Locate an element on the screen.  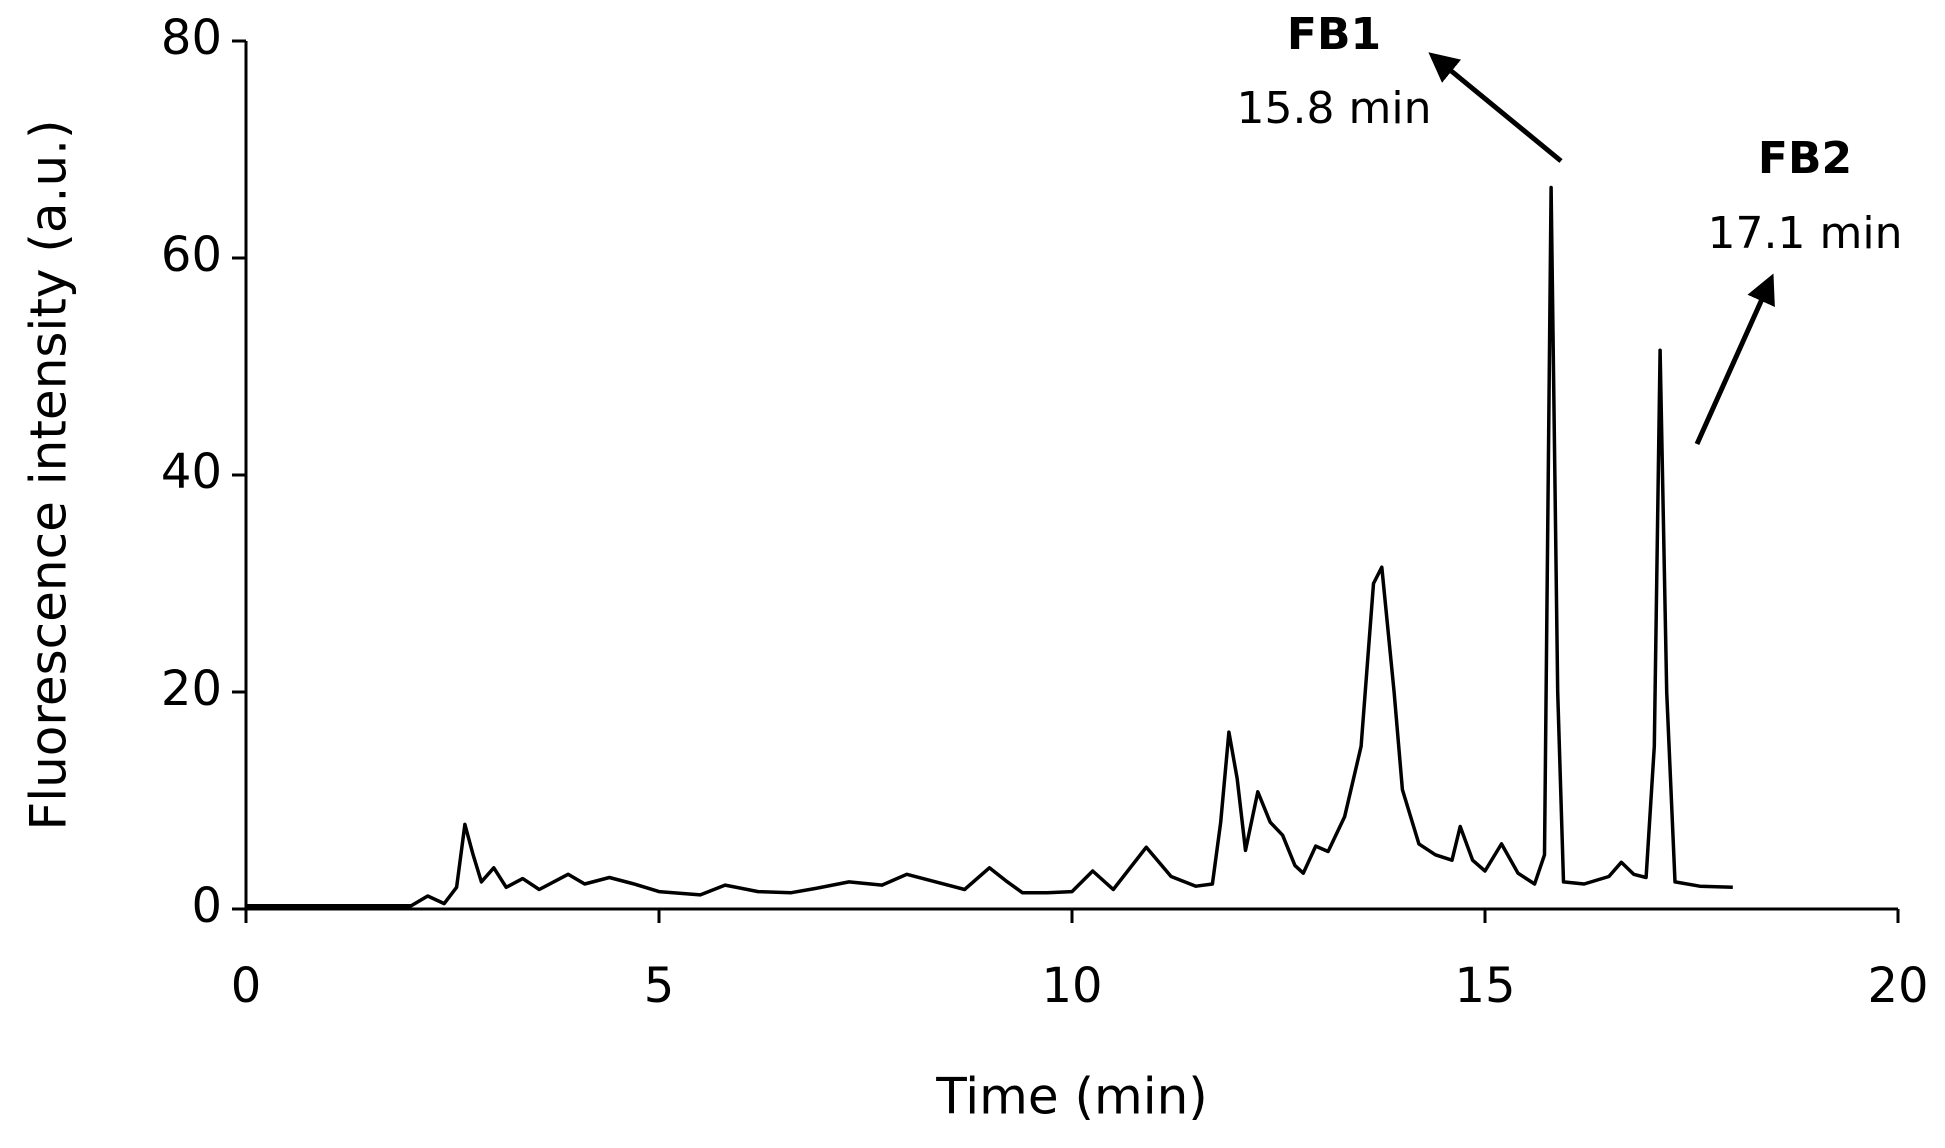
x-tick-label: 10 is located at coordinates (1071, 986).